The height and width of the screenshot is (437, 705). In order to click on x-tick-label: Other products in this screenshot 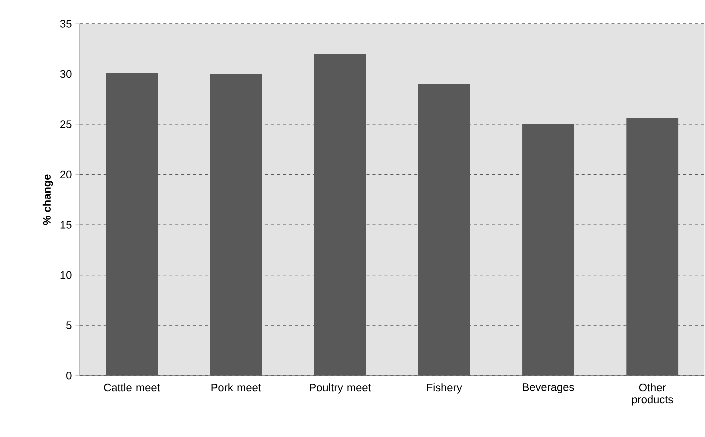, I will do `click(653, 395)`.